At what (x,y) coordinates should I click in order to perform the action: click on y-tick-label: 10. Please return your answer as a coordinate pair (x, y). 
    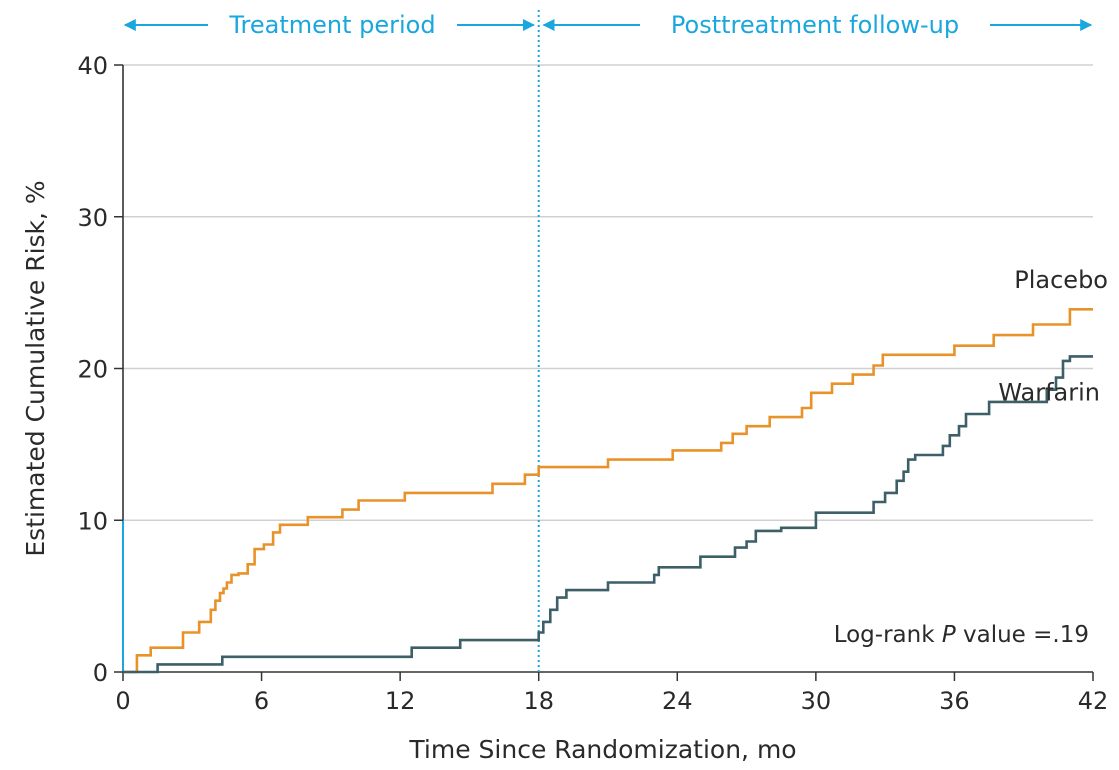
    Looking at the image, I should click on (92, 521).